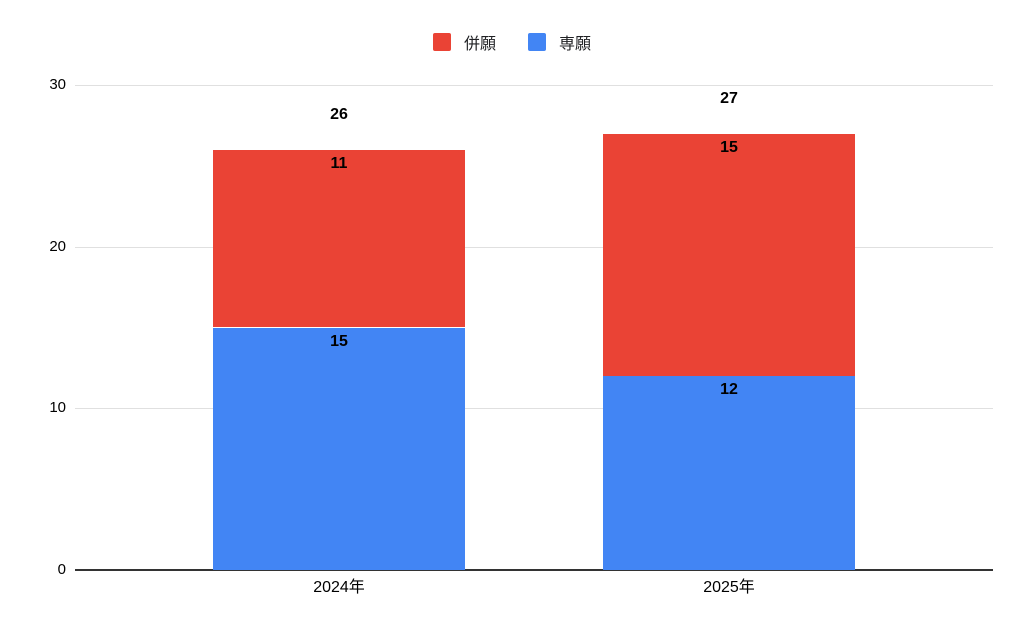 Image resolution: width=1024 pixels, height=633 pixels. What do you see at coordinates (57, 84) in the screenshot?
I see `y-tick-label: 30` at bounding box center [57, 84].